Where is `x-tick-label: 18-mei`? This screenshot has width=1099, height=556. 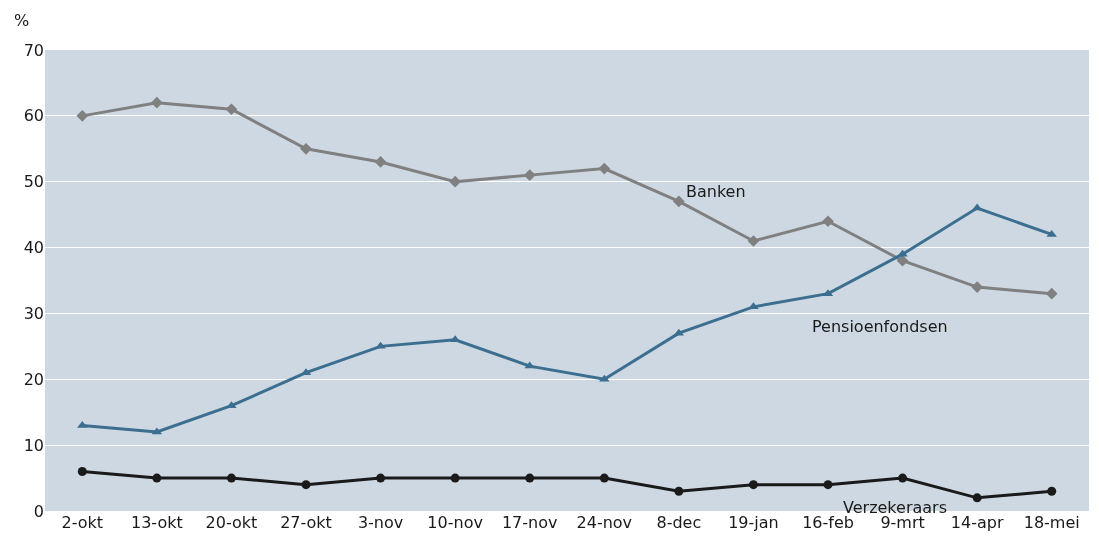
x-tick-label: 18-mei is located at coordinates (1051, 522).